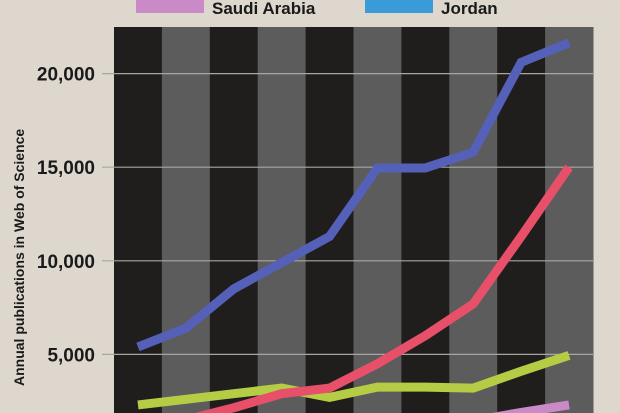 The height and width of the screenshot is (413, 620). Describe the element at coordinates (317, 9) in the screenshot. I see `legend: Saudi Arabia Jordan` at that location.